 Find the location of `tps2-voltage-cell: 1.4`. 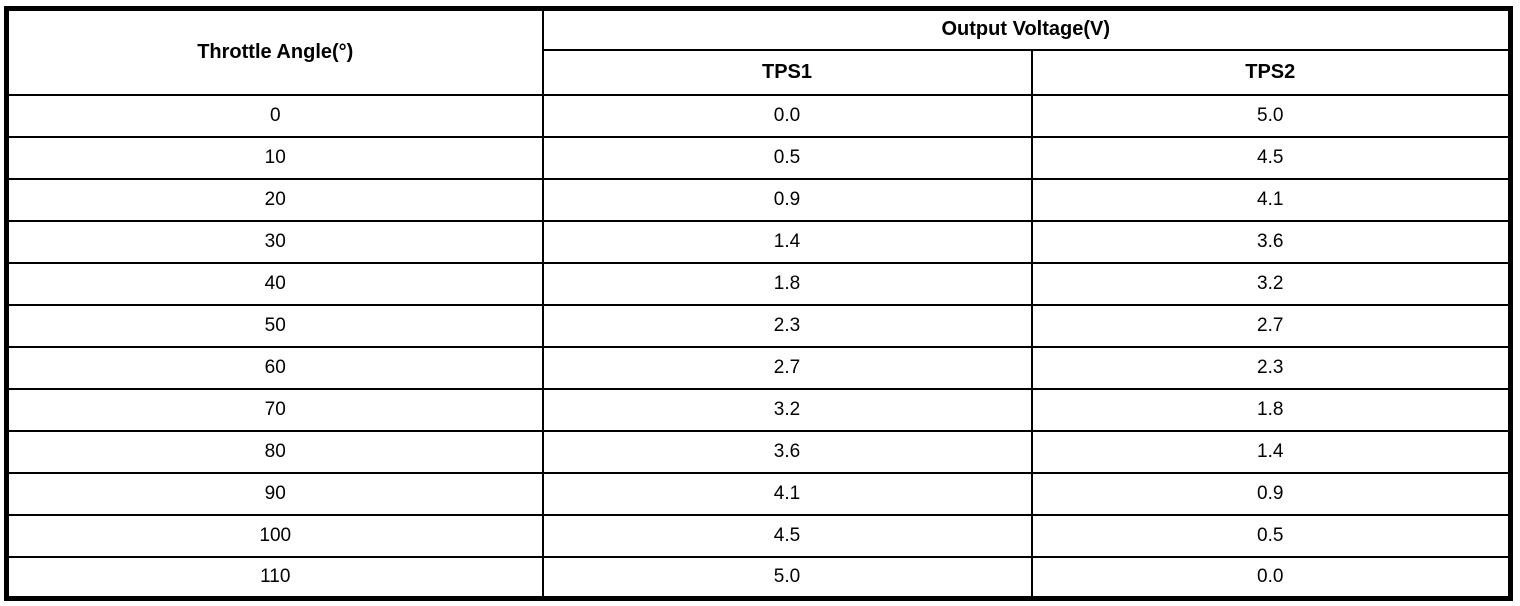

tps2-voltage-cell: 1.4 is located at coordinates (1271, 451).